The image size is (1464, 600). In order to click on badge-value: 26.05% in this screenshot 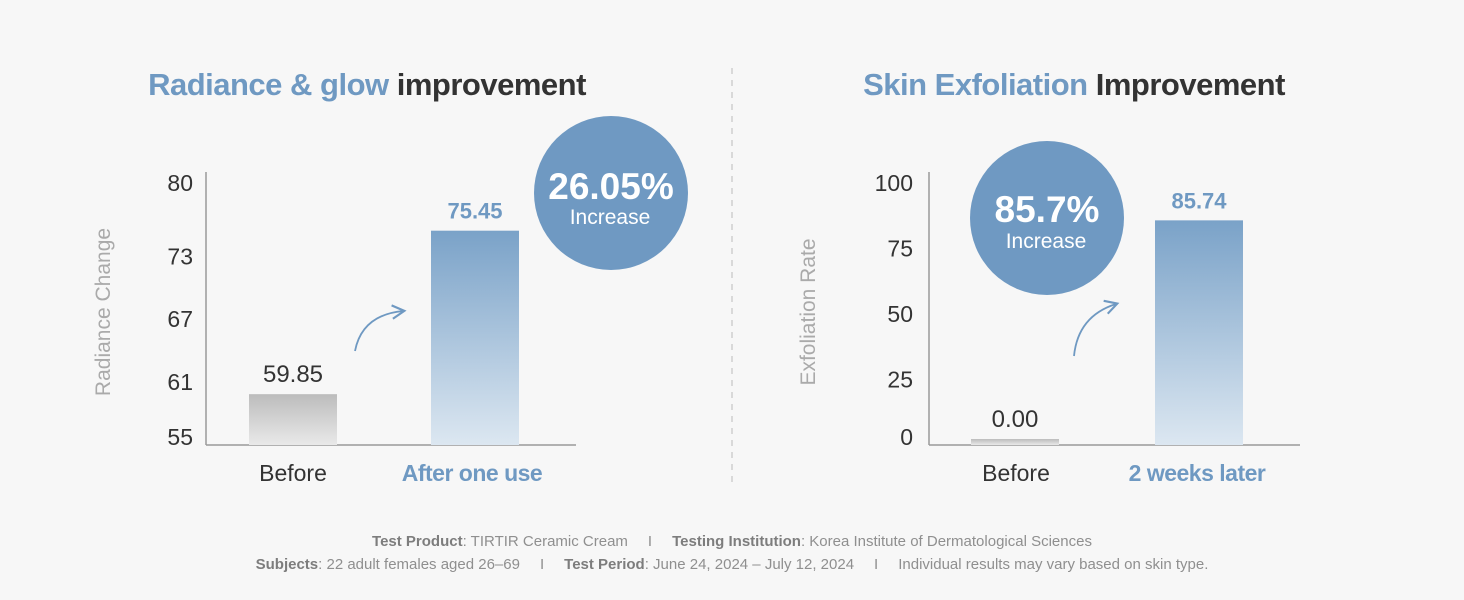, I will do `click(611, 186)`.